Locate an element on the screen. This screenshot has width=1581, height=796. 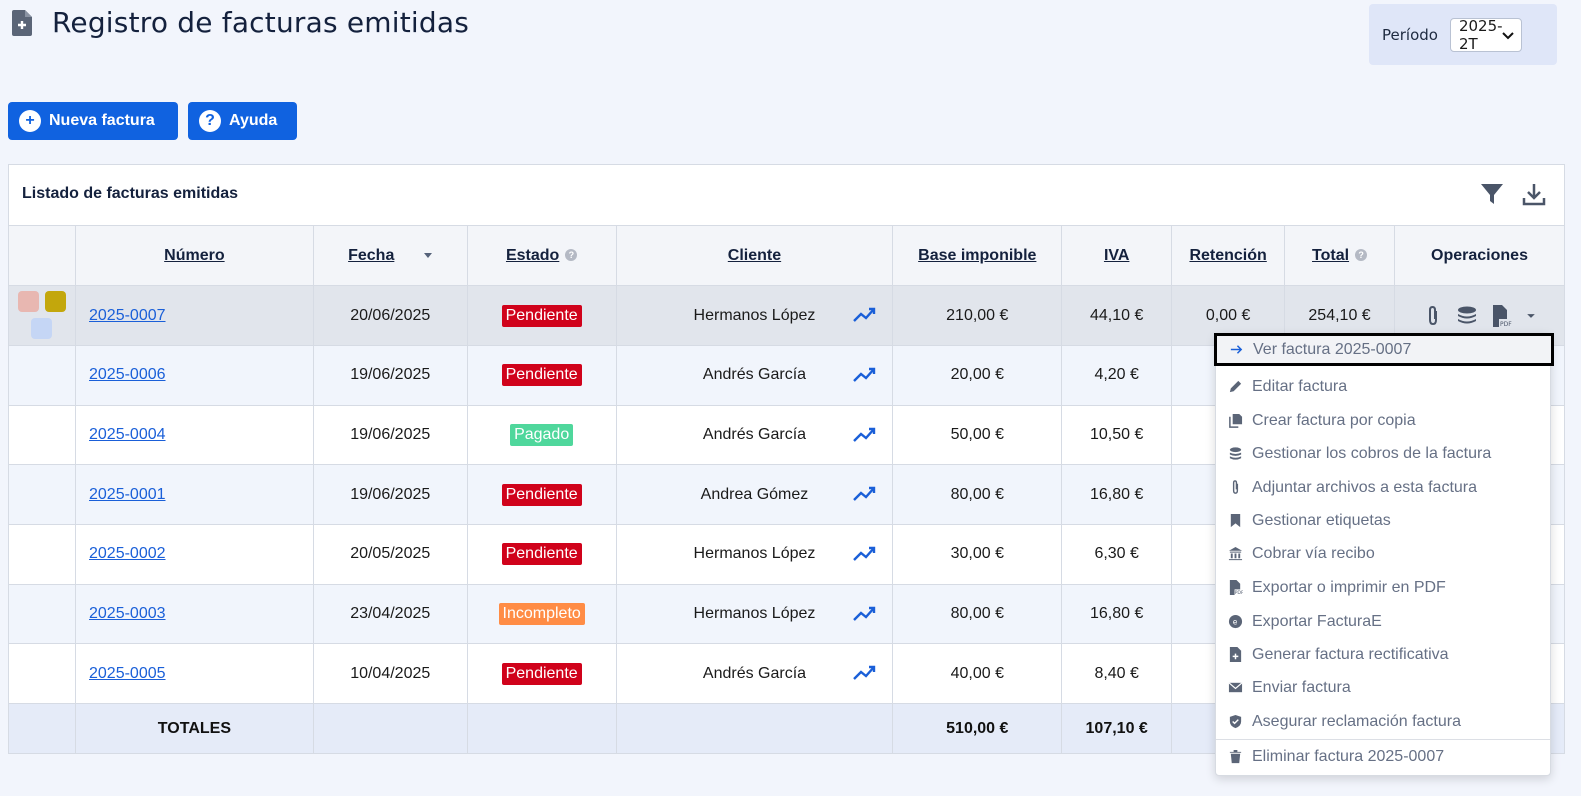
col-base: Base imponible is located at coordinates (977, 255).